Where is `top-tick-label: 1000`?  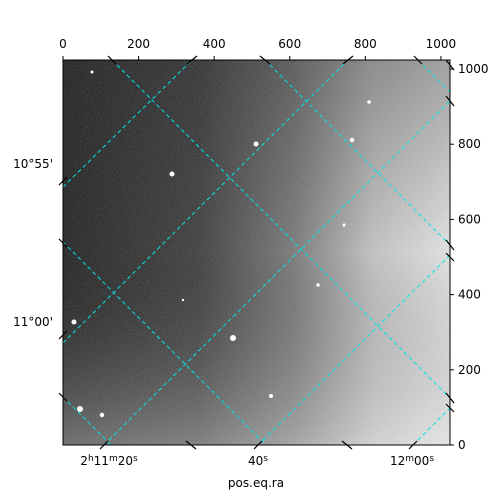
top-tick-label: 1000 is located at coordinates (441, 44).